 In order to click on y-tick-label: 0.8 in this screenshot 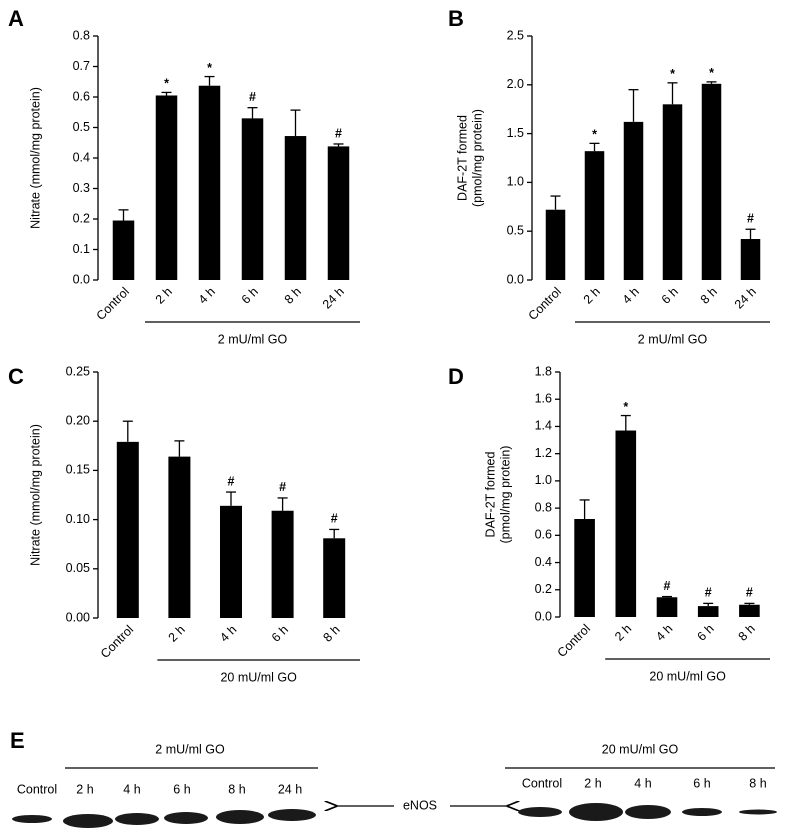, I will do `click(81, 35)`.